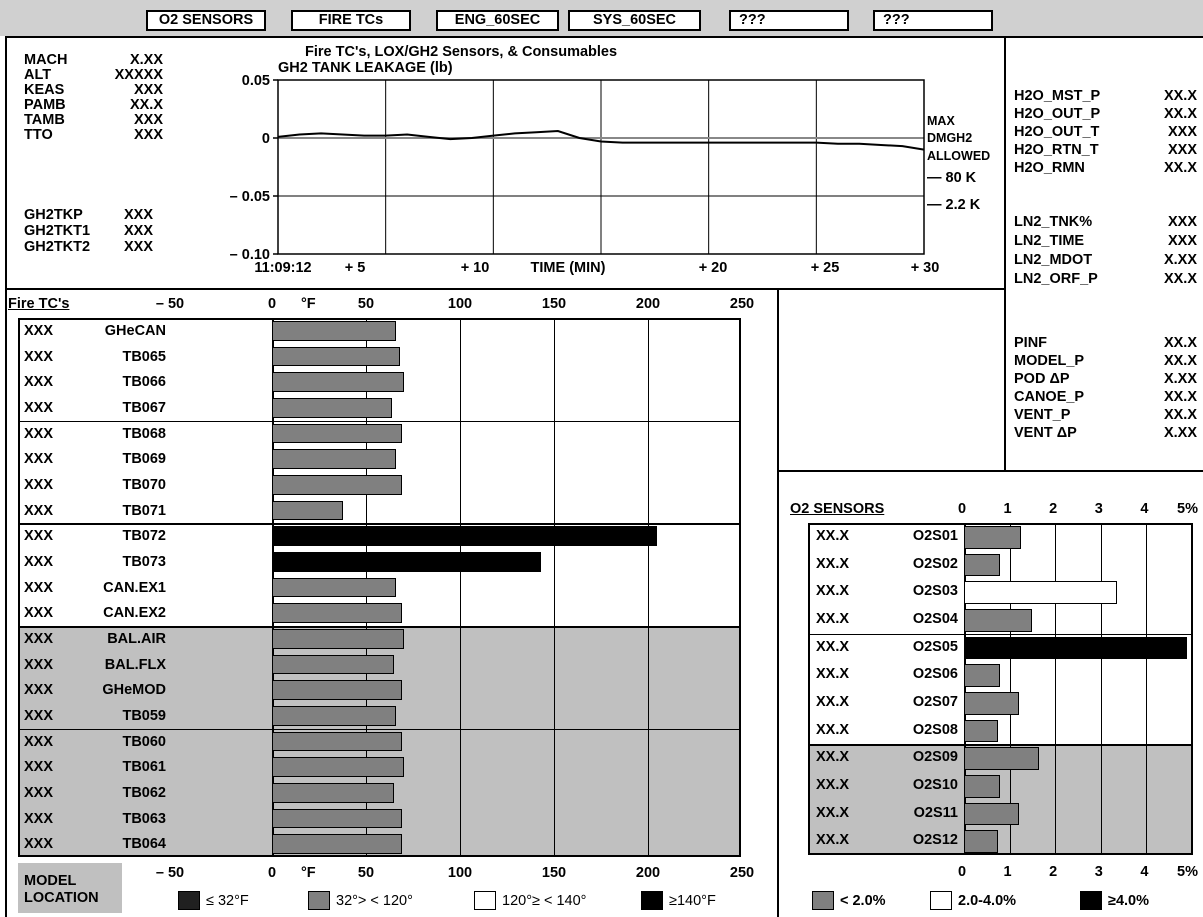 The height and width of the screenshot is (917, 1203). What do you see at coordinates (227, 901) in the screenshot?
I see `temp-legend-label: ≤ 32°F` at bounding box center [227, 901].